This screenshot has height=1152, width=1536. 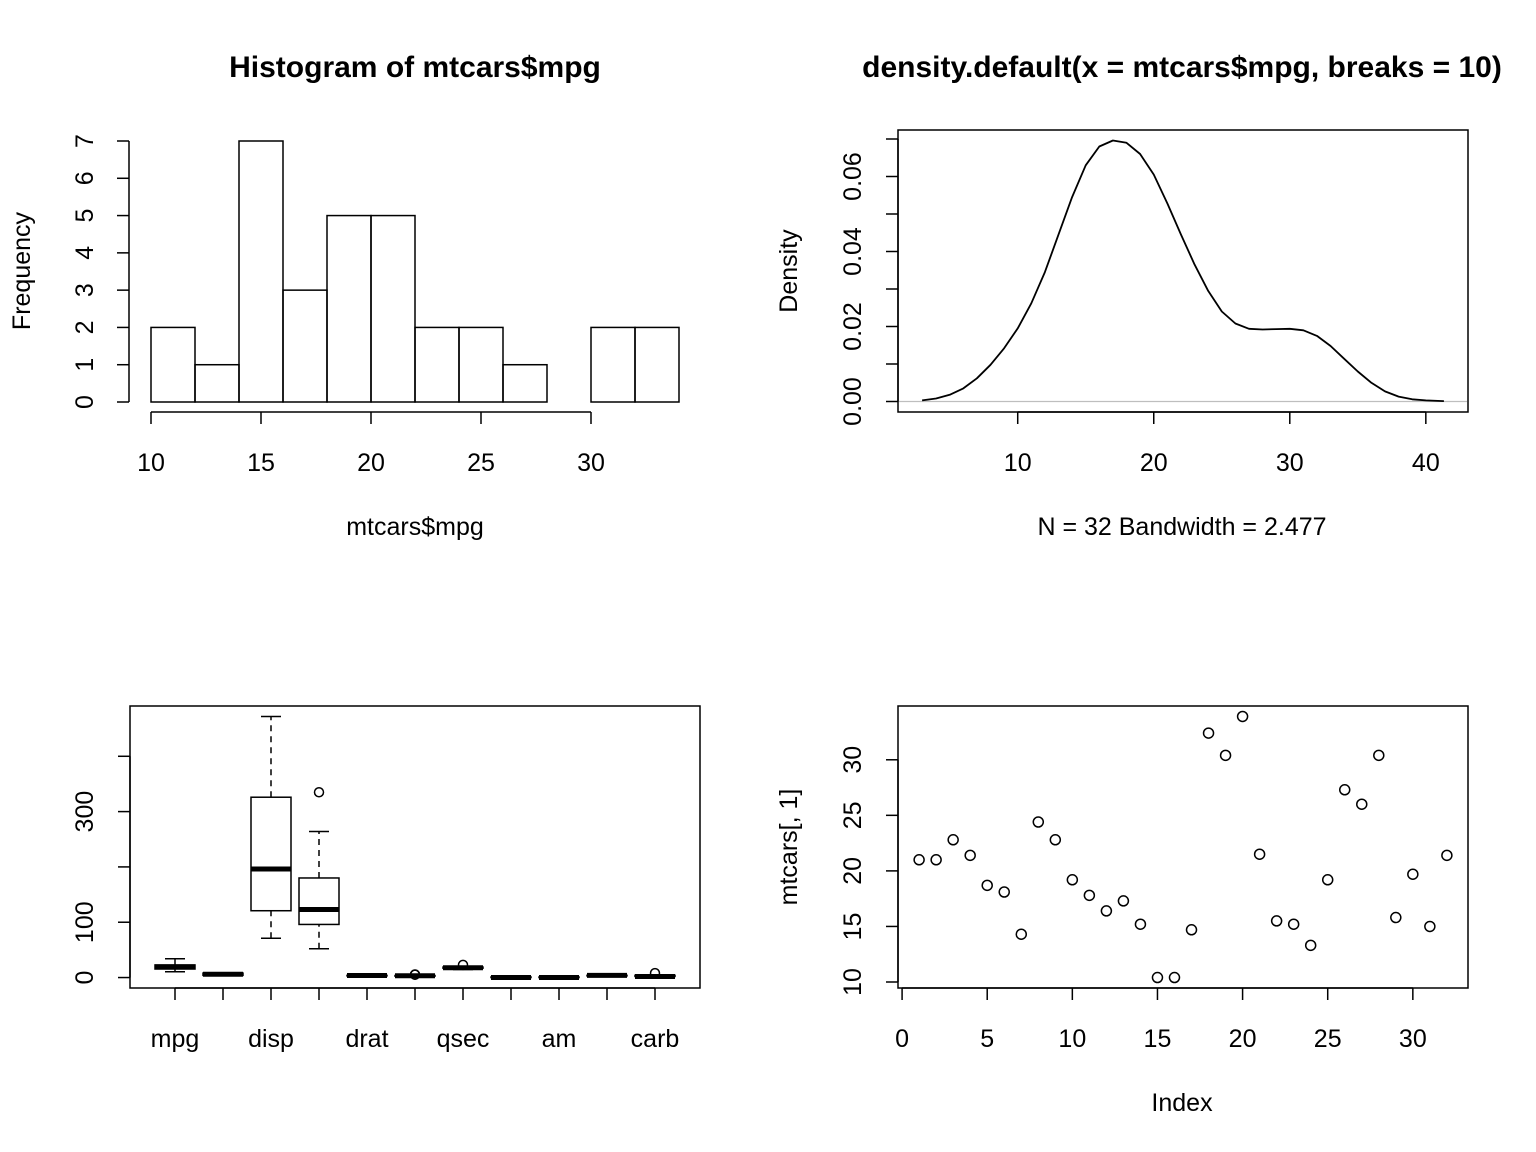 What do you see at coordinates (591, 463) in the screenshot?
I see `histogram-x-tick-label: 30` at bounding box center [591, 463].